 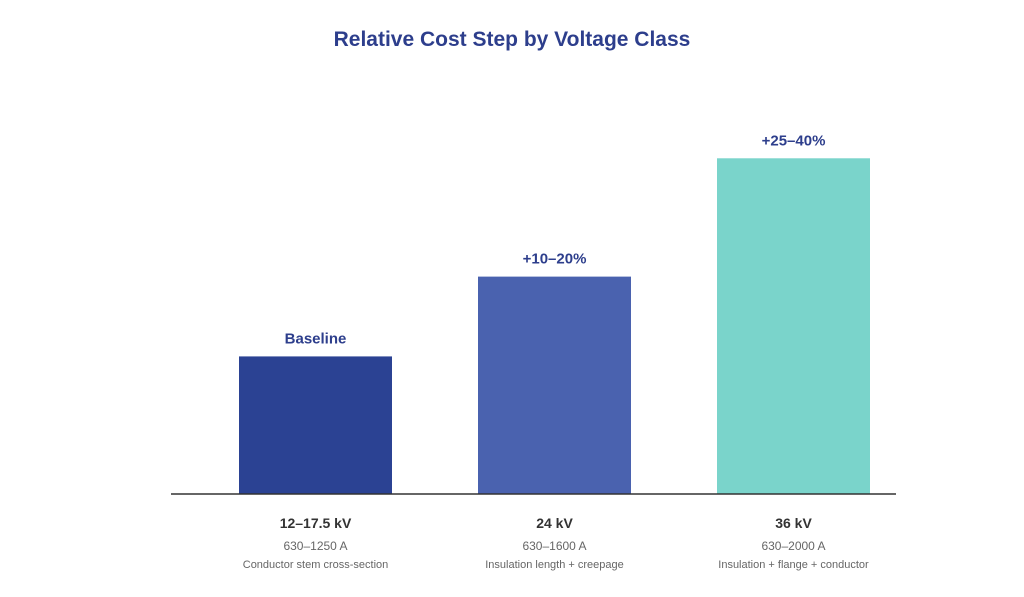 What do you see at coordinates (315, 546) in the screenshot?
I see `current-range-label: 630–1250 A` at bounding box center [315, 546].